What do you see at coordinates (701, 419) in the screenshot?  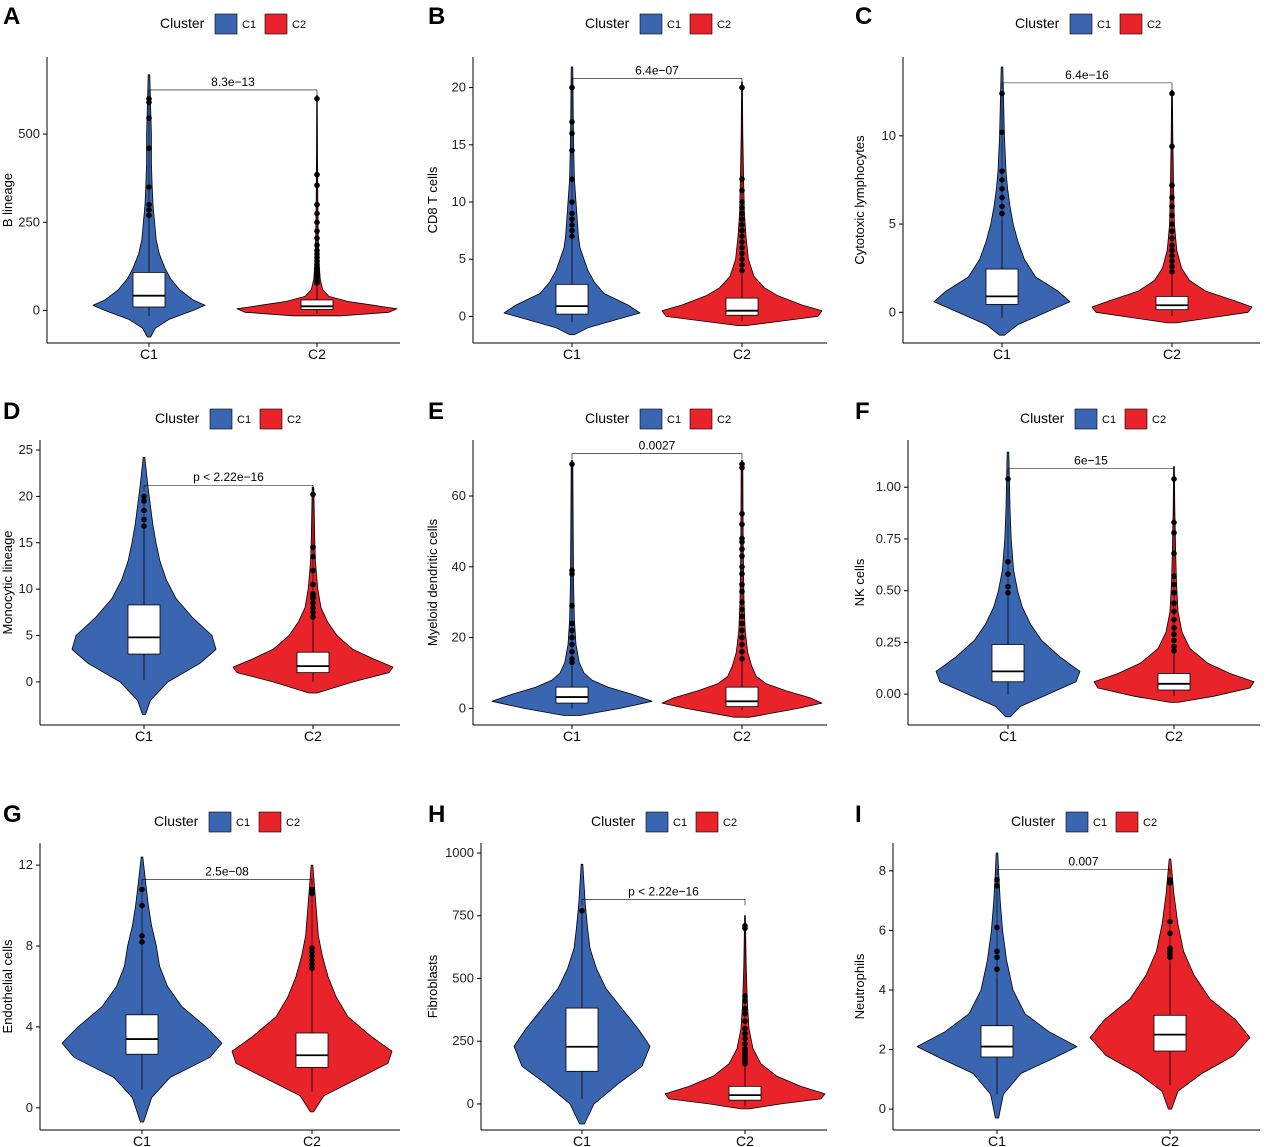 I see `legend-key-c2` at bounding box center [701, 419].